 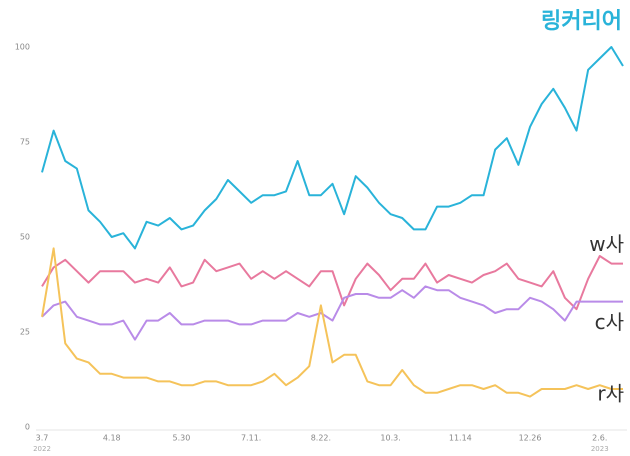 What do you see at coordinates (251, 438) in the screenshot?
I see `x-tick-label: 7.11.` at bounding box center [251, 438].